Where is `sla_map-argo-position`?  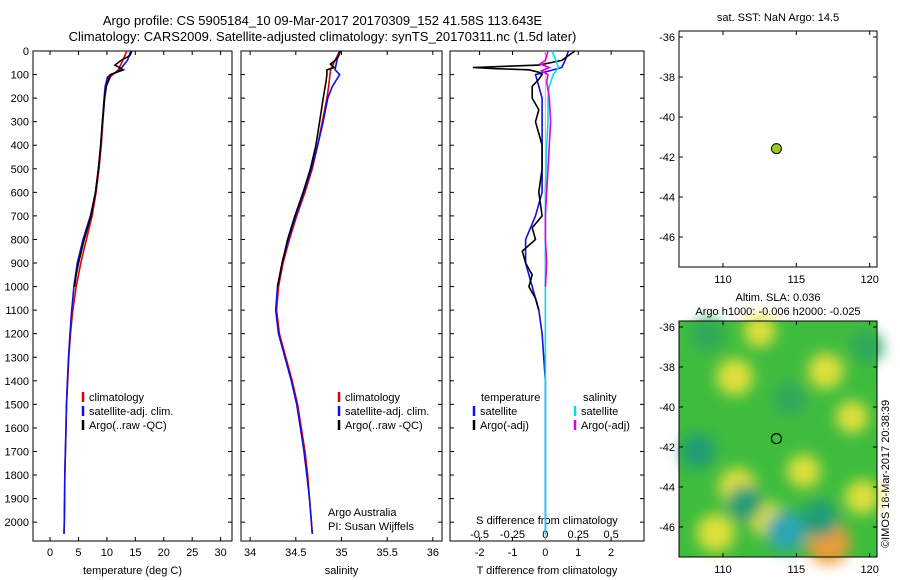 sla_map-argo-position is located at coordinates (776, 439).